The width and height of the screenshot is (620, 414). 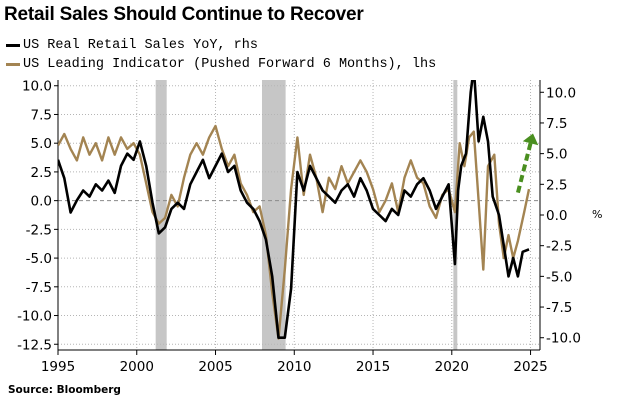 I want to click on left-tick-label-8: -10.0, so click(x=34, y=317).